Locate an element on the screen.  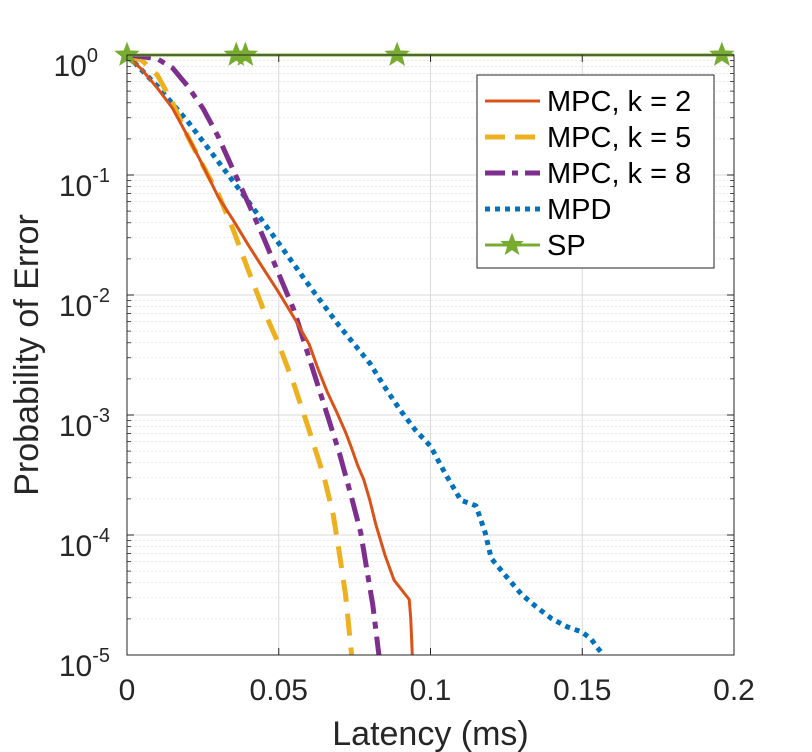
y-tick-label: 10⁰ is located at coordinates (76, 64).